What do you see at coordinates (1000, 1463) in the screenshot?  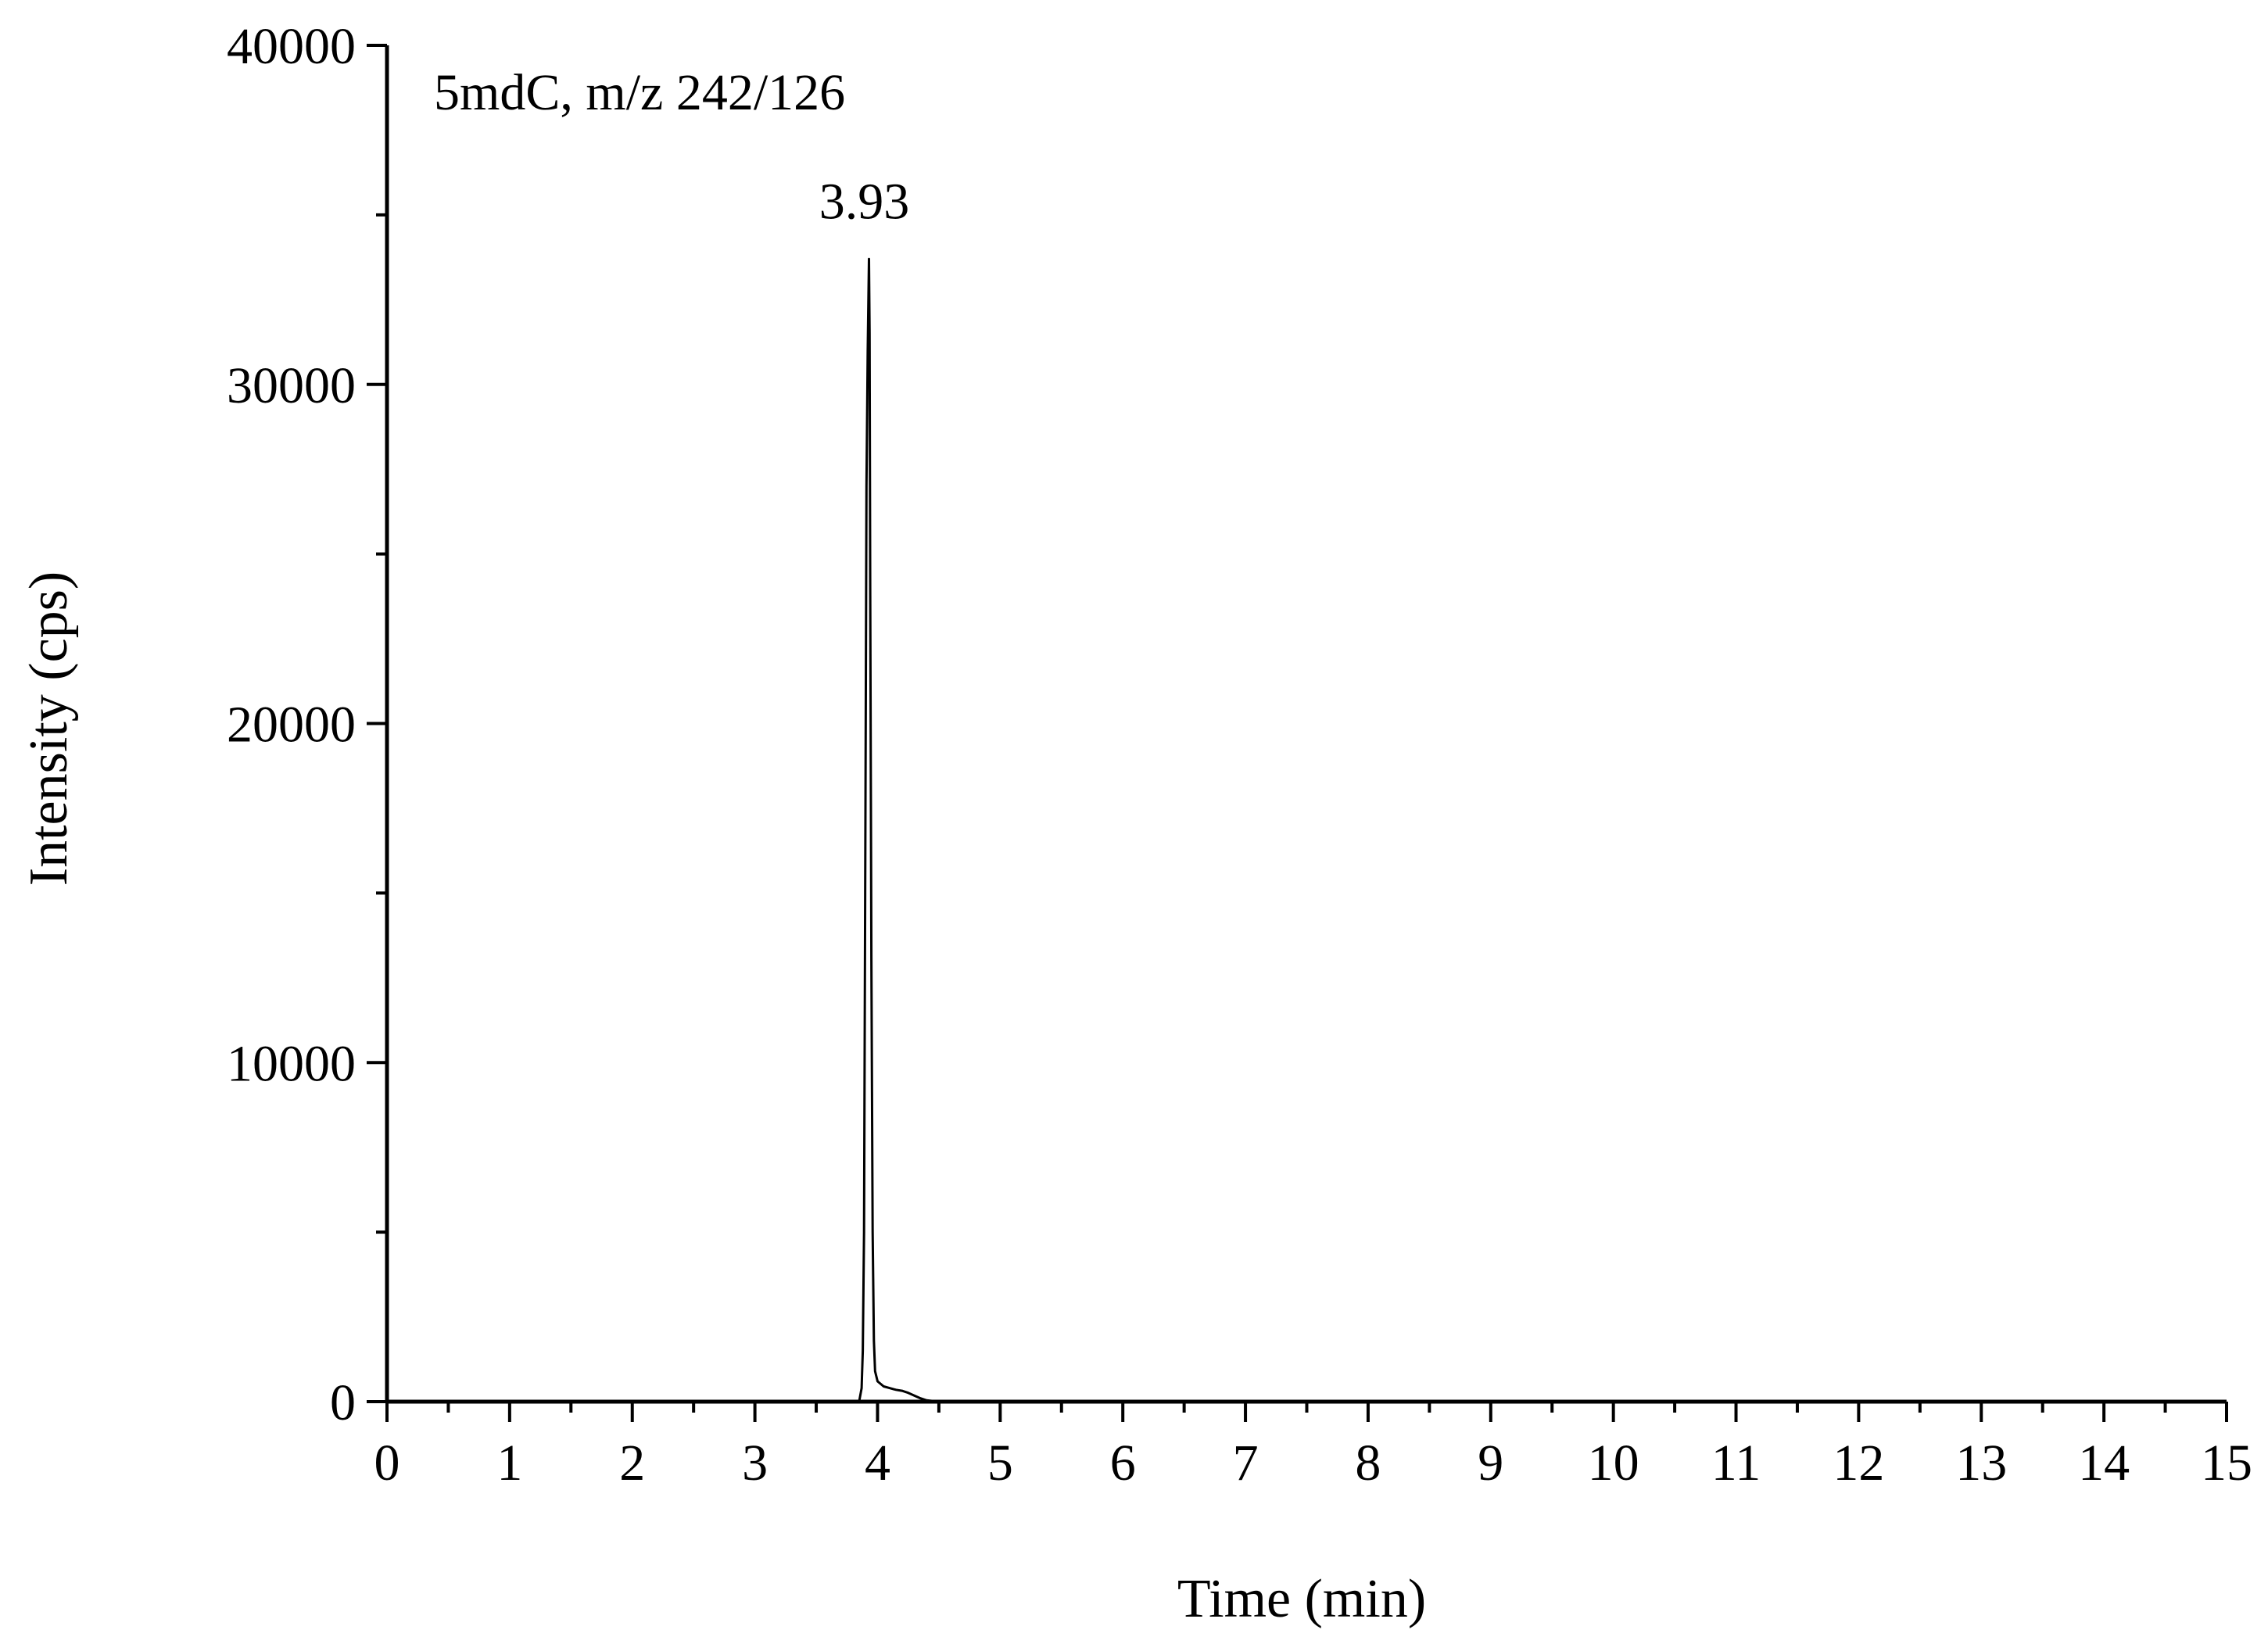 I see `x-tick-label: 5` at bounding box center [1000, 1463].